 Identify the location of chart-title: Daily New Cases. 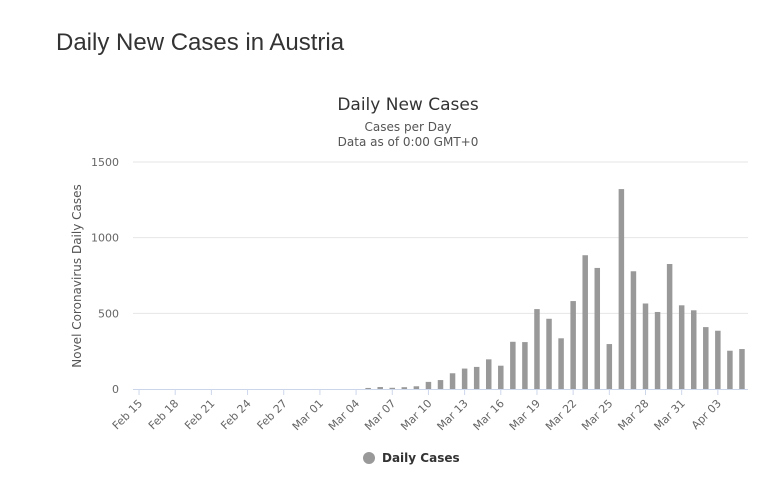
(408, 105).